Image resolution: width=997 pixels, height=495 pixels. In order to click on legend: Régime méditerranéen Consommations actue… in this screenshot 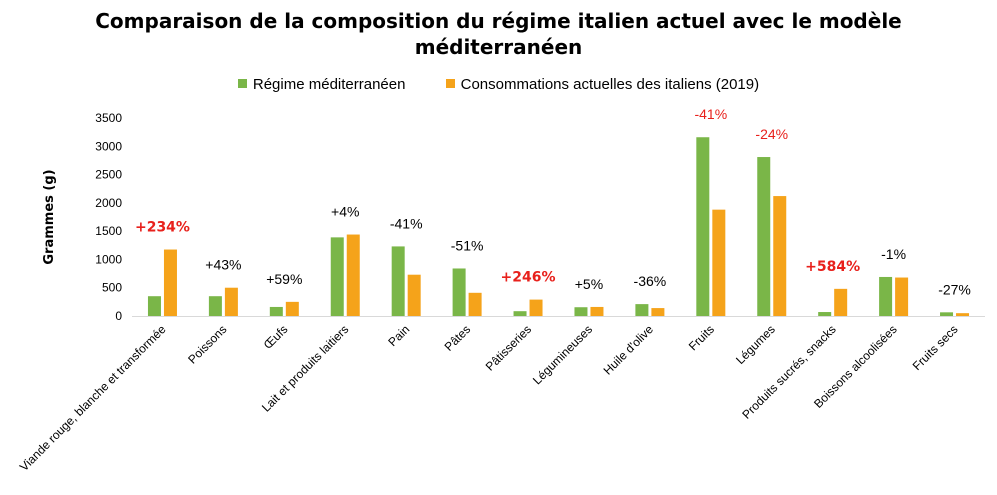, I will do `click(498, 84)`.